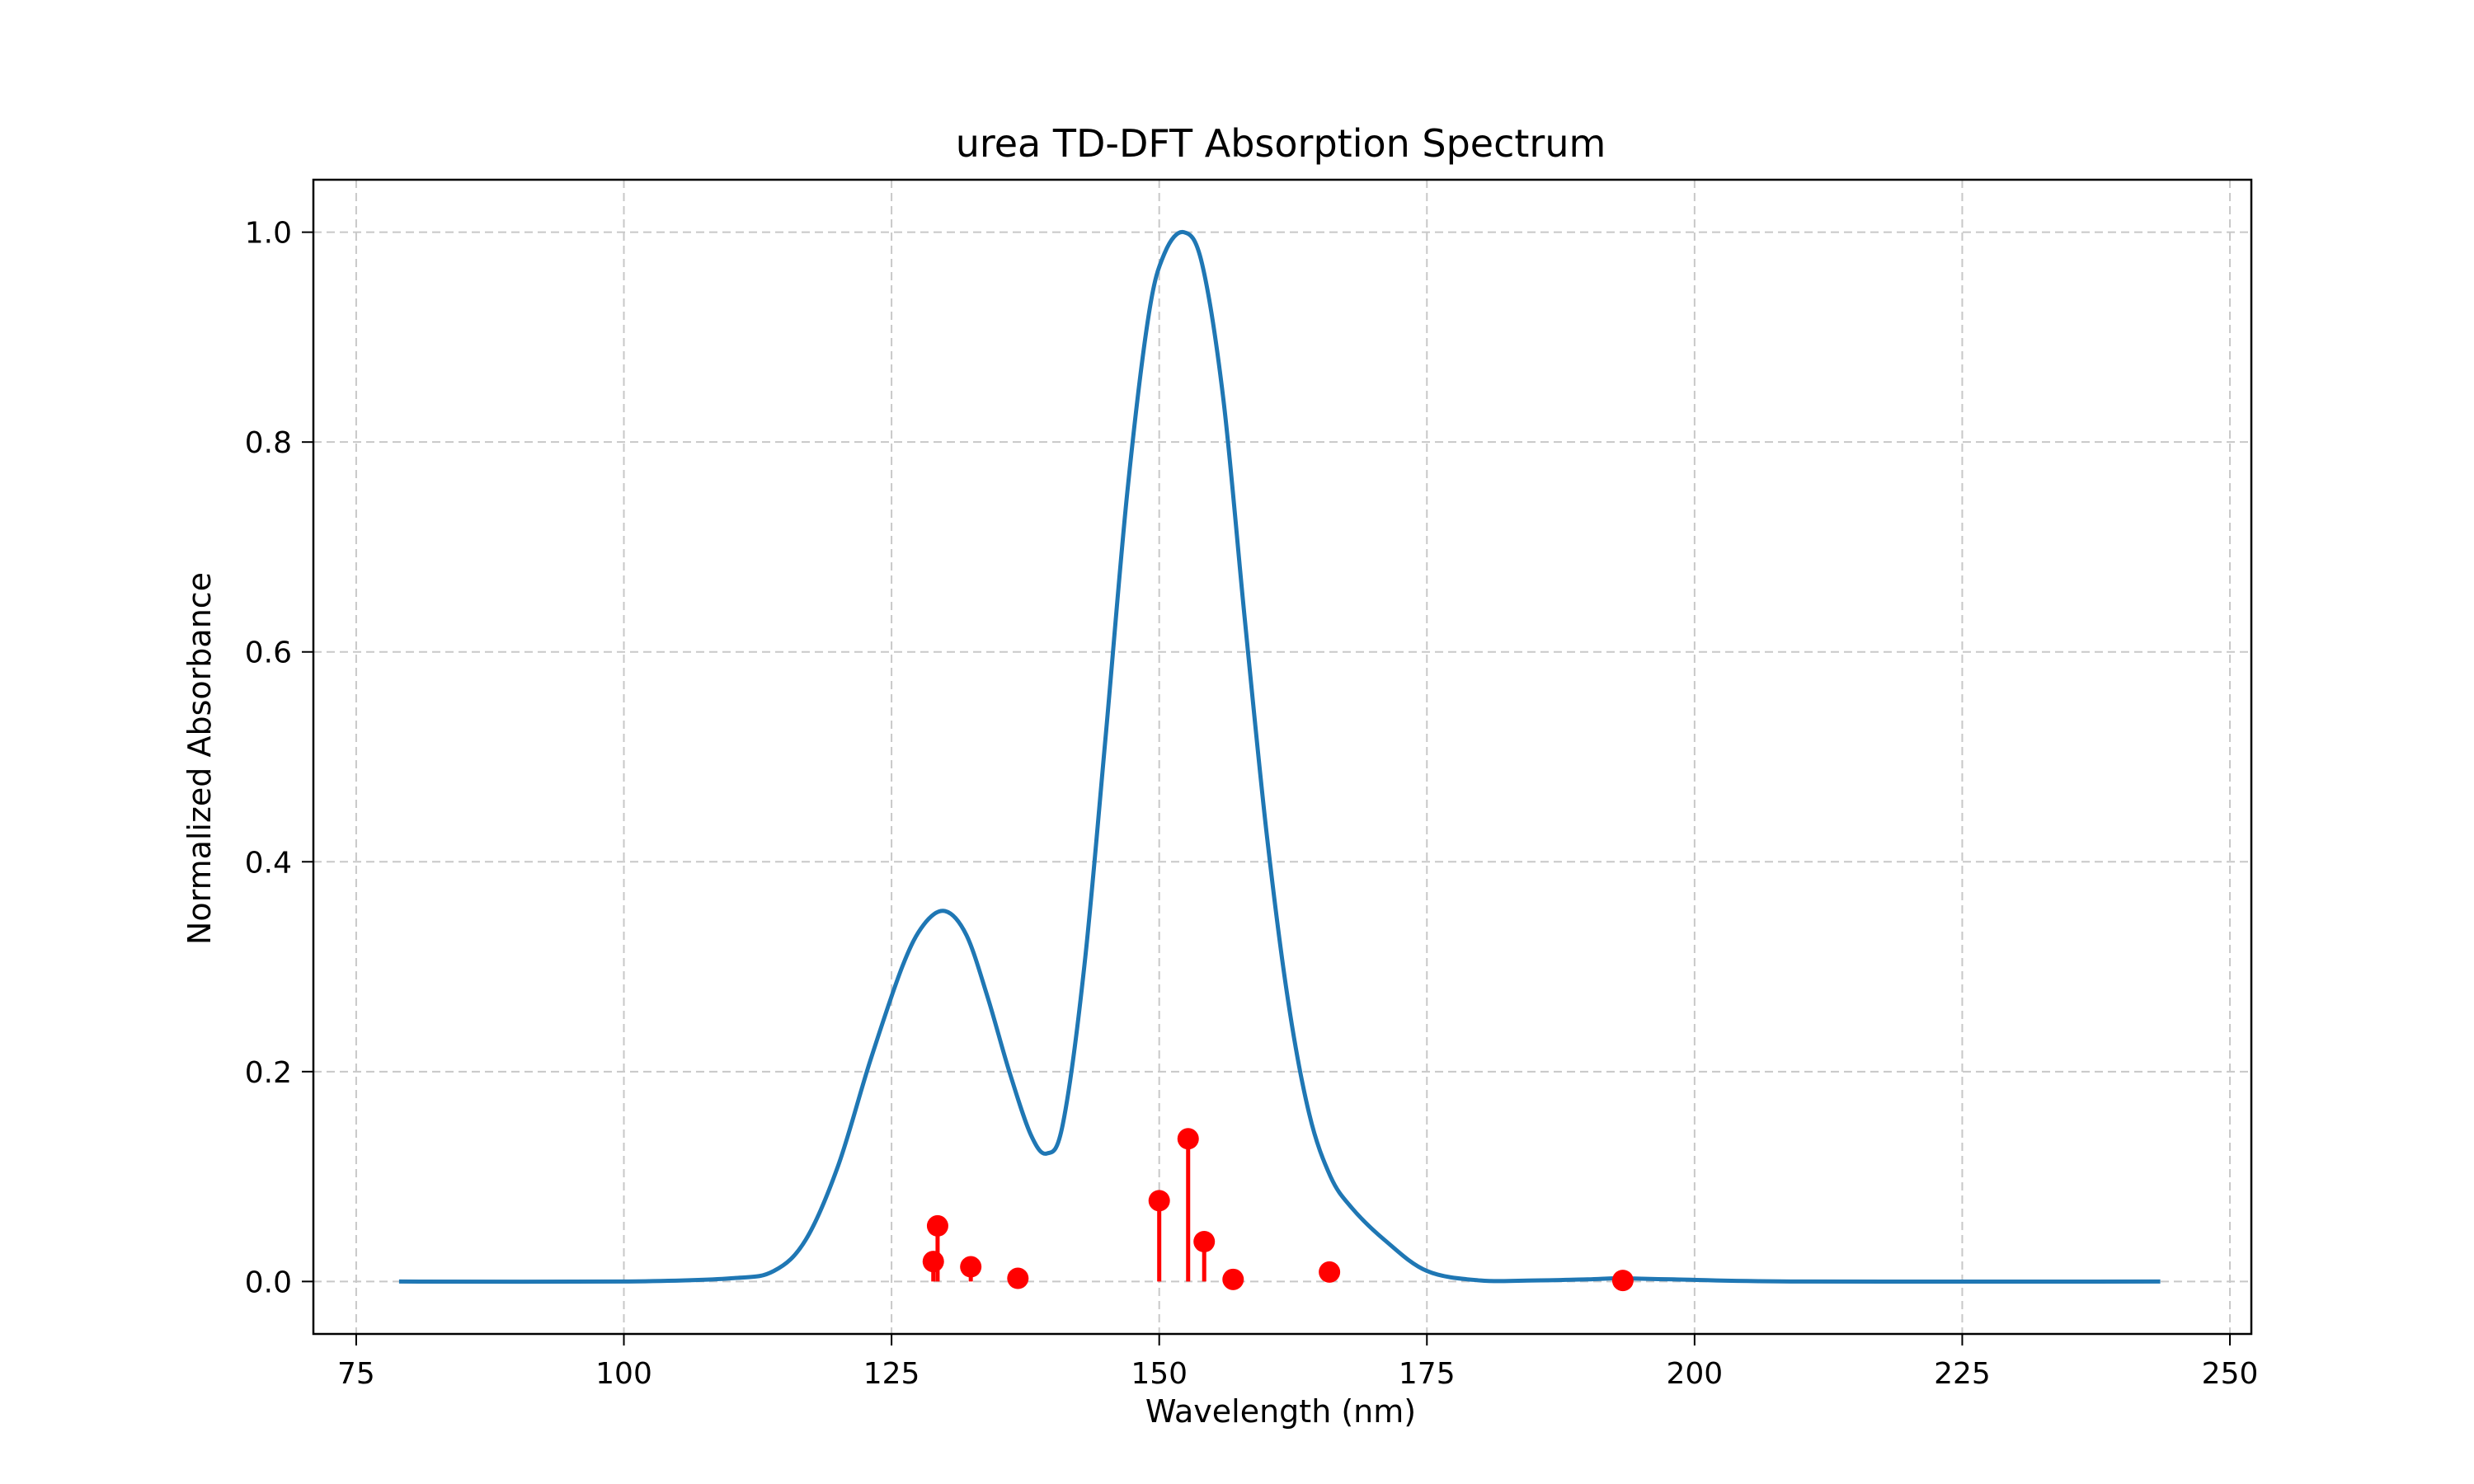 This screenshot has height=1484, width=2474. I want to click on y-tick-label: 0.4, so click(268, 863).